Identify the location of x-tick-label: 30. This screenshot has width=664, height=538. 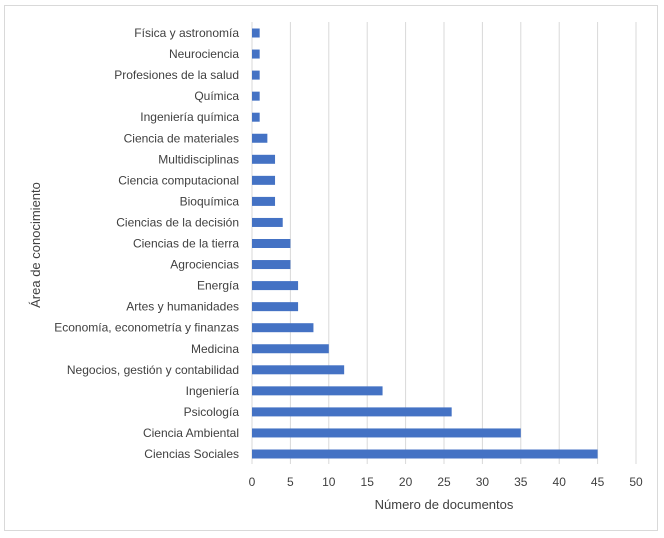
(483, 482).